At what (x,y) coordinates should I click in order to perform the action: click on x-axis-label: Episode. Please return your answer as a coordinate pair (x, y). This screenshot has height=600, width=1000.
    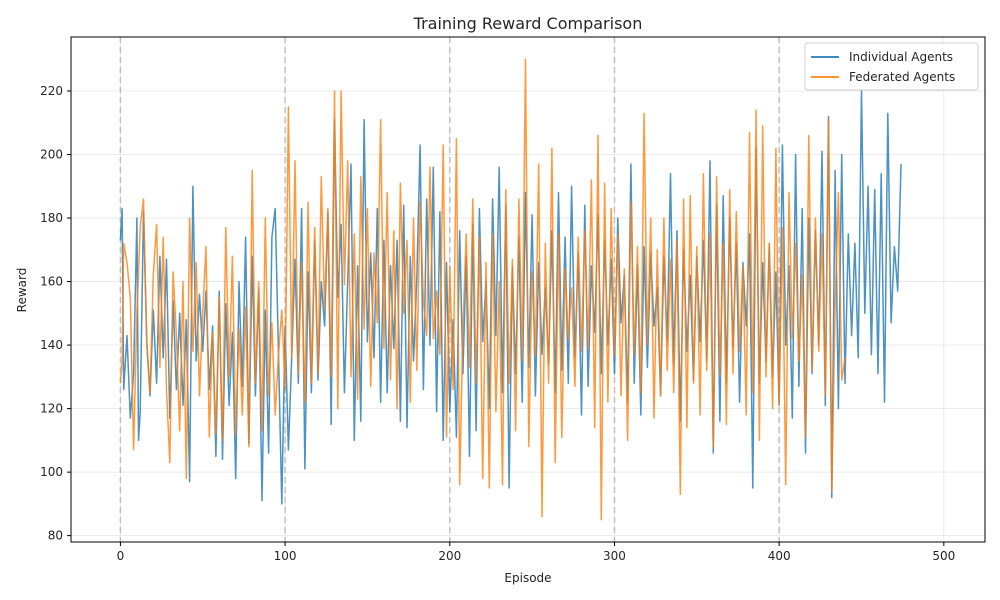
    Looking at the image, I should click on (527, 578).